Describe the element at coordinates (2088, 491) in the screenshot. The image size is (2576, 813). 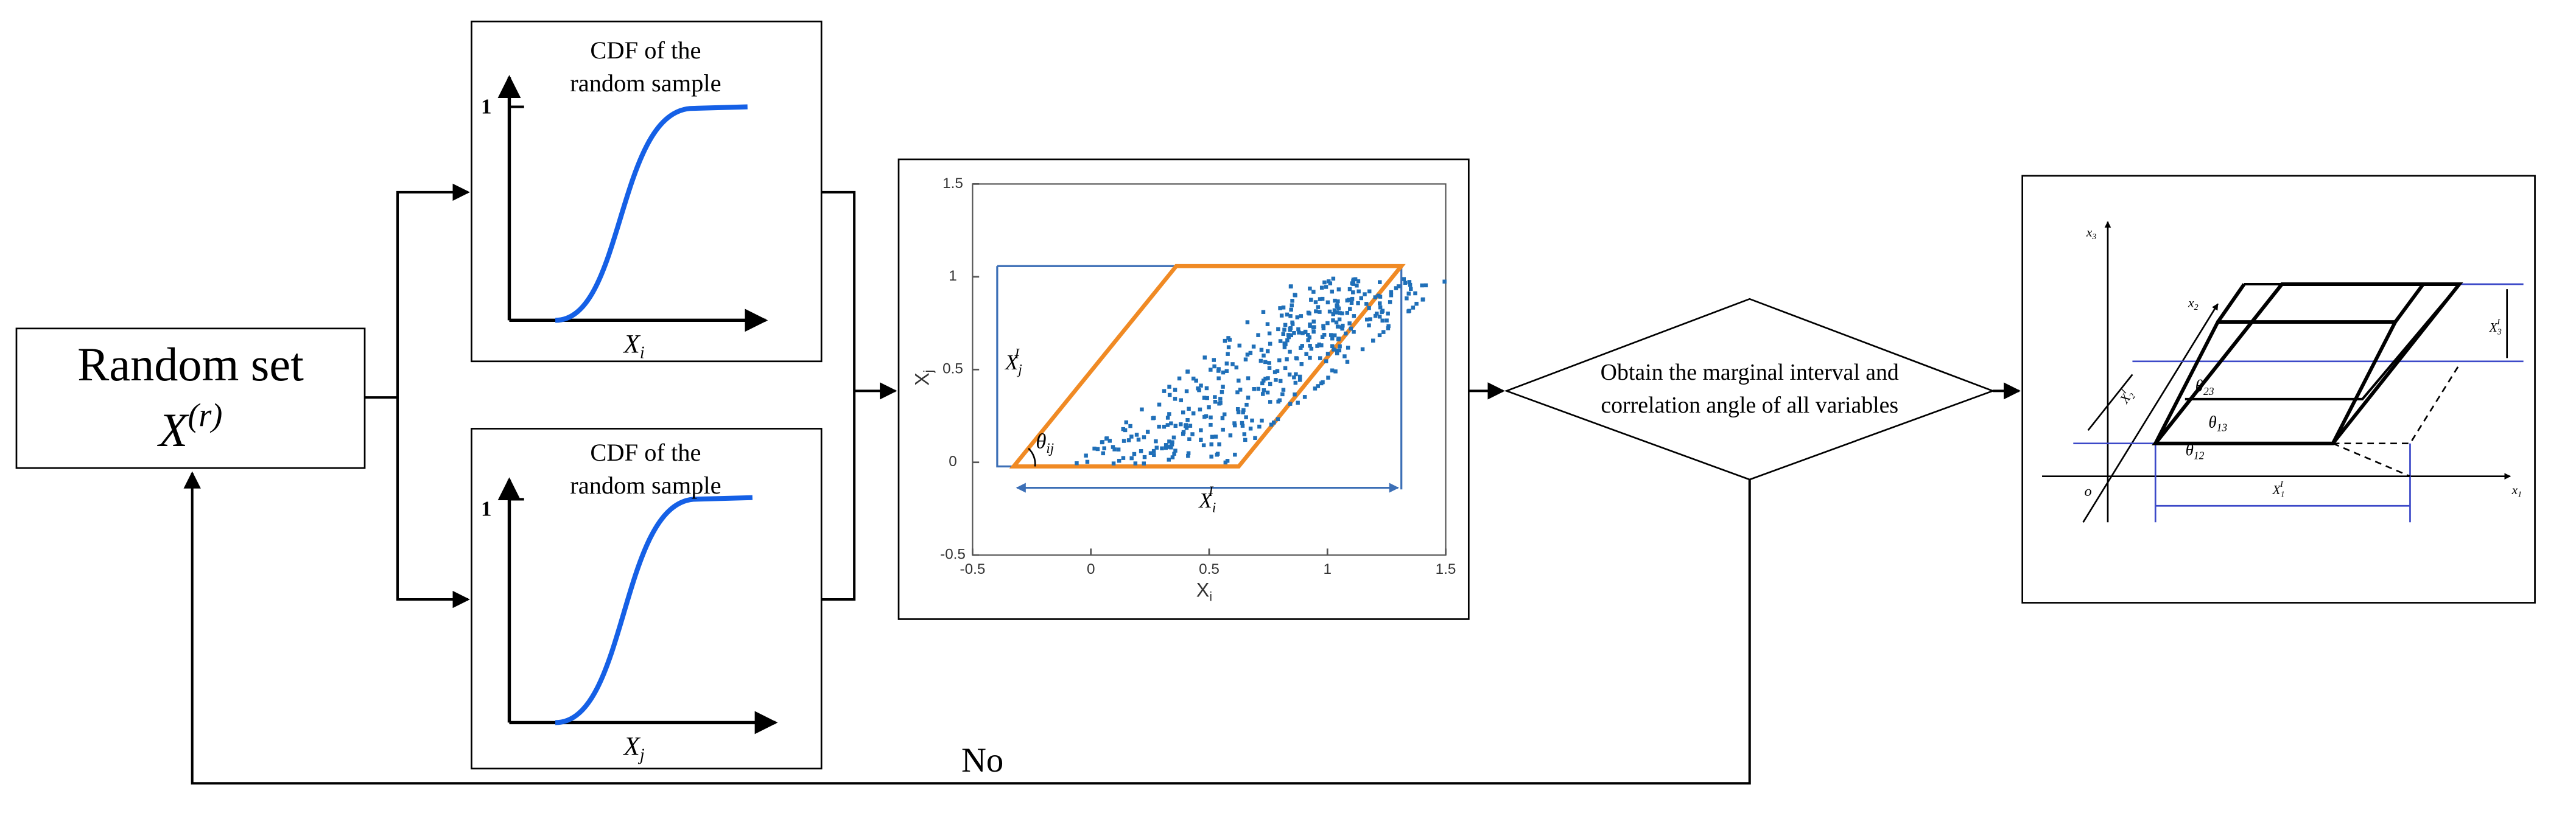
I see `origin-label: o` at that location.